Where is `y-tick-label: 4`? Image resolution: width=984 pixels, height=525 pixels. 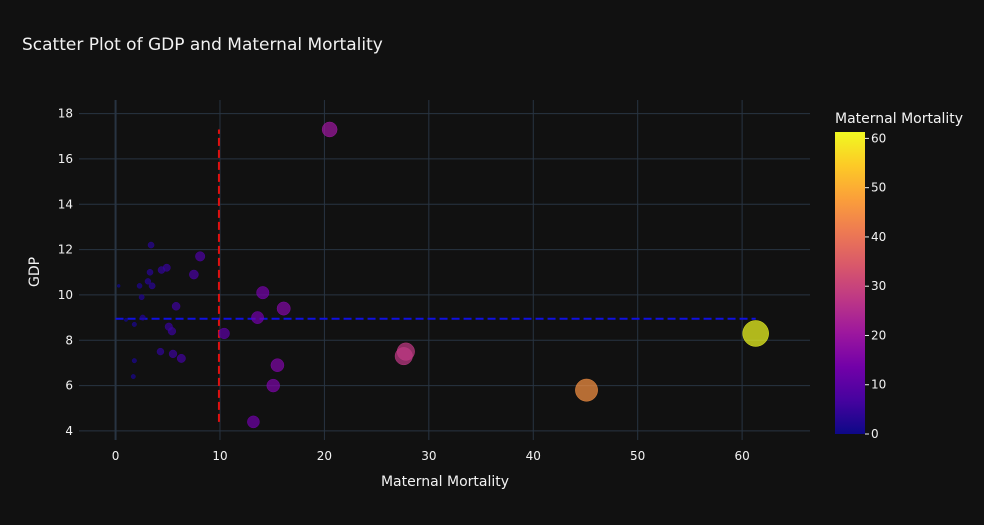 y-tick-label: 4 is located at coordinates (69, 431).